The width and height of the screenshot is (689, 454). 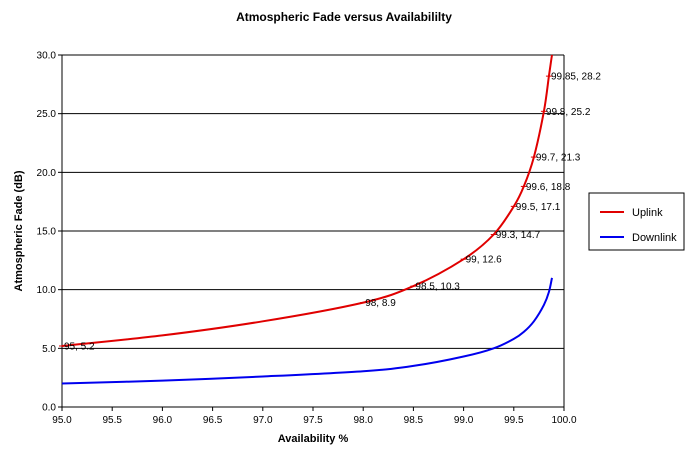 I want to click on y-tick-label: 15.0, so click(x=47, y=232).